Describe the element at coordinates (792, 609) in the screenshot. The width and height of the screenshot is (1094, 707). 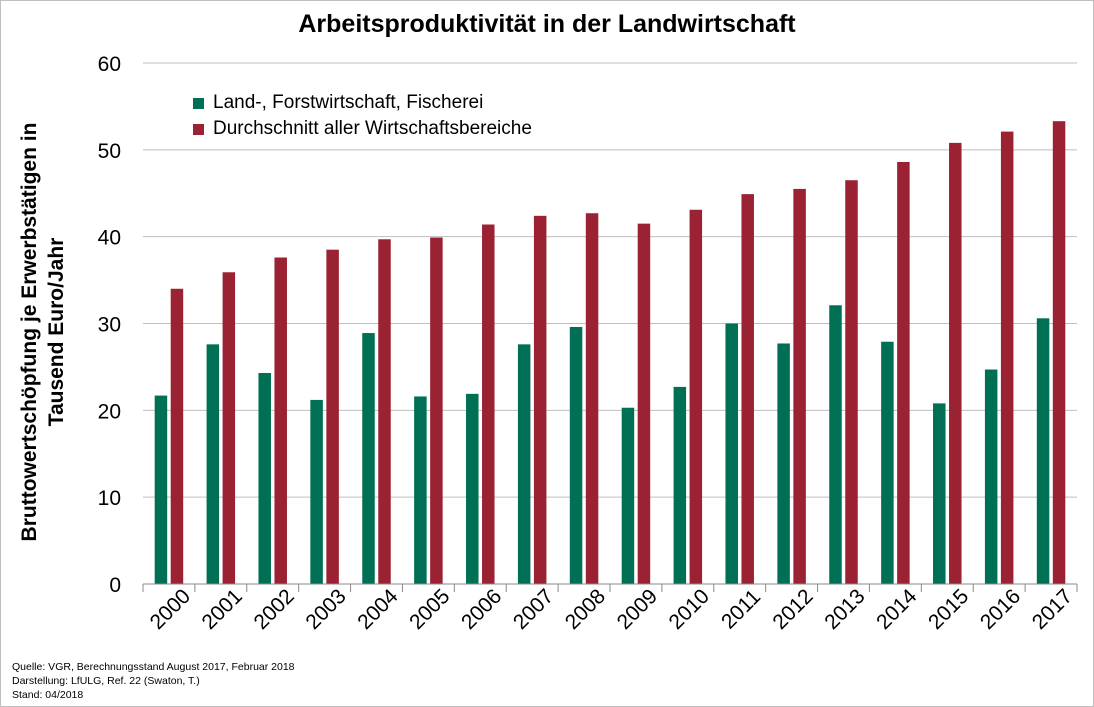
I see `x-tick-label-2012: 2012` at that location.